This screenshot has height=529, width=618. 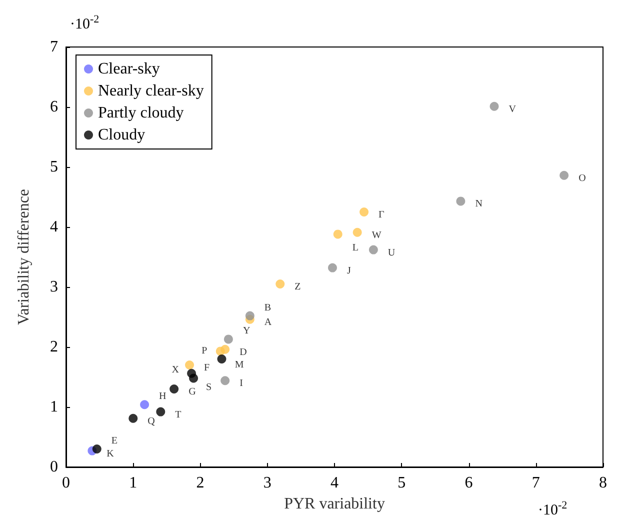 What do you see at coordinates (54, 467) in the screenshot?
I see `y-tick-label: 0` at bounding box center [54, 467].